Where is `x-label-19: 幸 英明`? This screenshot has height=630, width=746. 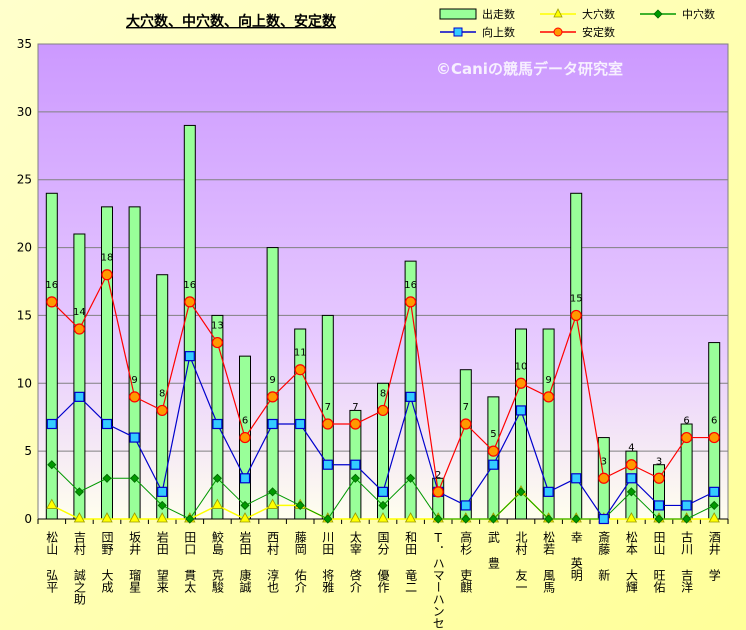
x-label-19: 幸 英明 is located at coordinates (576, 556).